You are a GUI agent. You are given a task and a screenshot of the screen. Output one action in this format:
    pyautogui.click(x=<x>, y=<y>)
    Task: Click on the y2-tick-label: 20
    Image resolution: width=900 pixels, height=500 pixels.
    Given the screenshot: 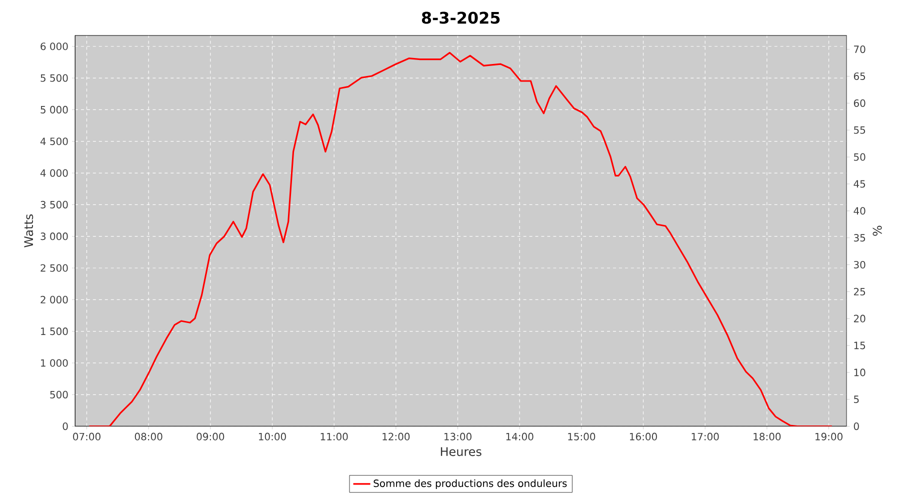 What is the action you would take?
    pyautogui.click(x=860, y=318)
    